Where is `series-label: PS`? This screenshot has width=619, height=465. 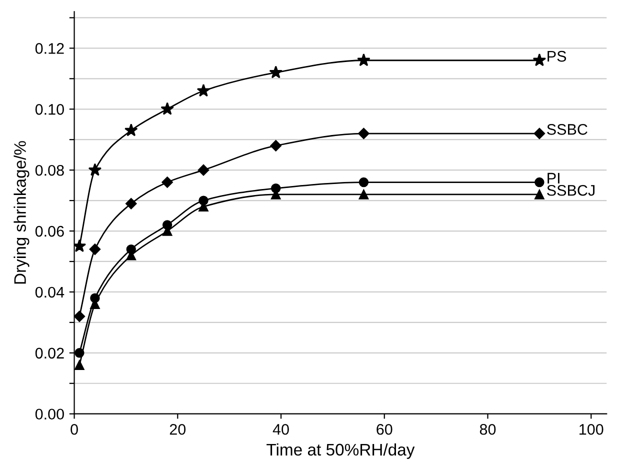
series-label: PS is located at coordinates (557, 56).